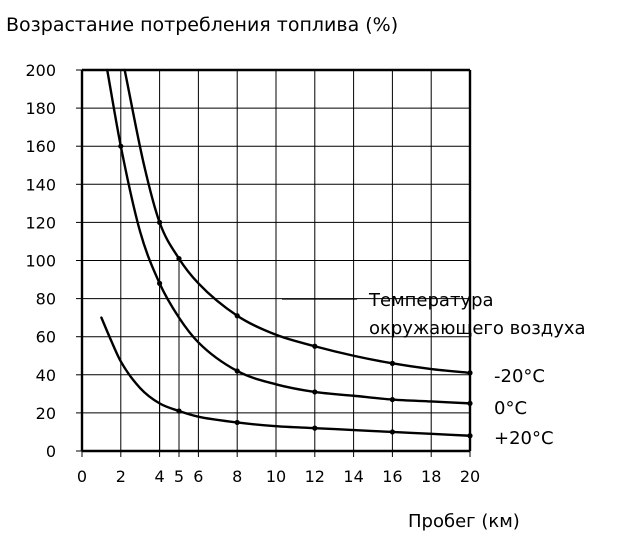 The width and height of the screenshot is (631, 550). I want to click on x-tick-label: 10, so click(276, 476).